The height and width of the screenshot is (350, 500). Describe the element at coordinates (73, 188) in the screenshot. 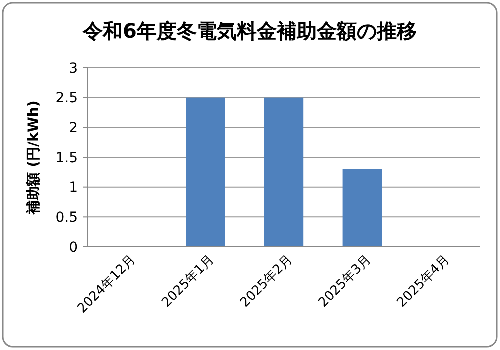

I see `y-tick-label: 1` at that location.